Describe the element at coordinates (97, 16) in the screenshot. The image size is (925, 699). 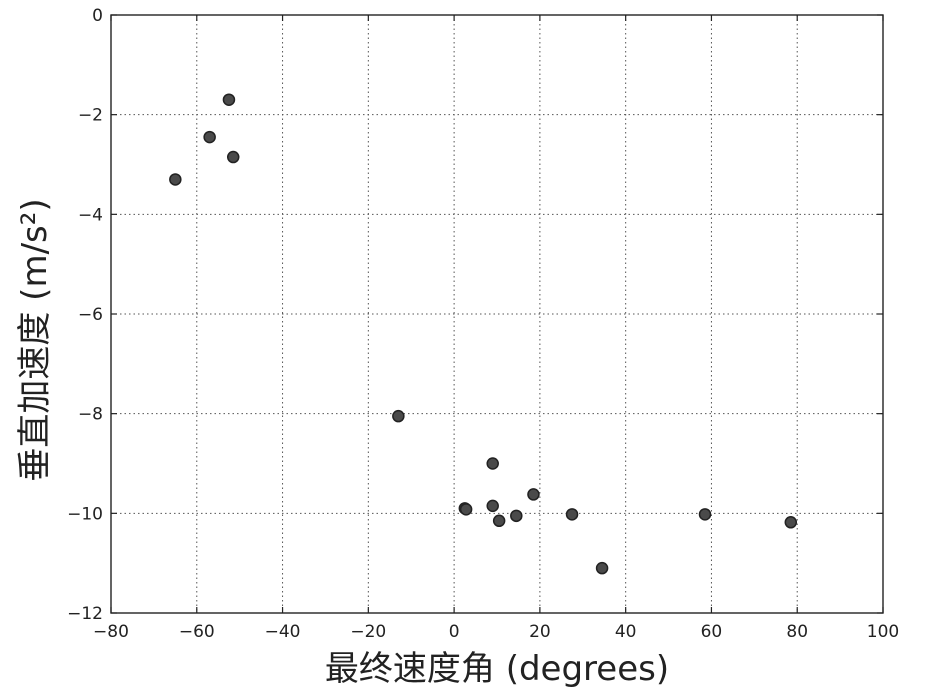
I see `y-tick-label: 0` at that location.